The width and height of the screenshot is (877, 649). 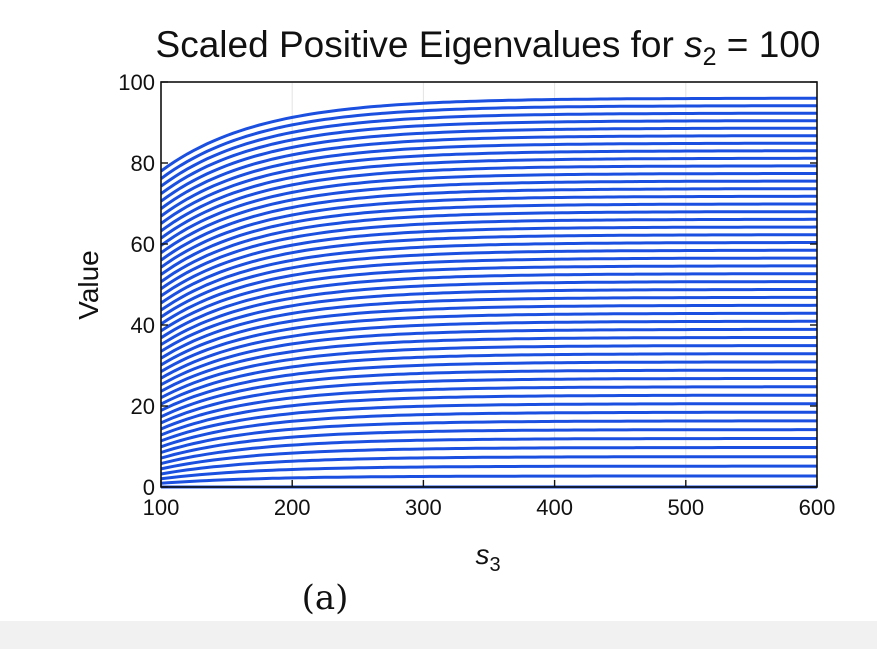 What do you see at coordinates (817, 507) in the screenshot?
I see `x-tick-label-600: 600` at bounding box center [817, 507].